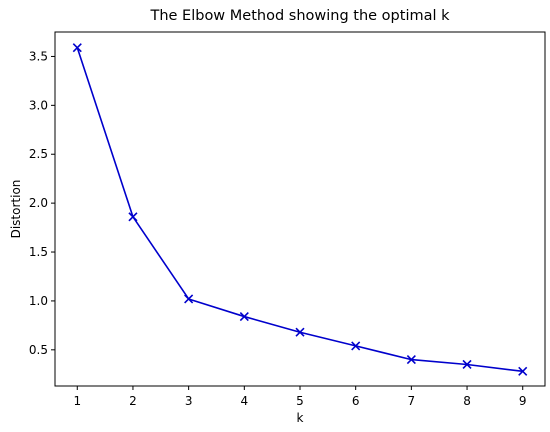 This screenshot has height=432, width=550. What do you see at coordinates (189, 401) in the screenshot?
I see `x-tick-label: 3` at bounding box center [189, 401].